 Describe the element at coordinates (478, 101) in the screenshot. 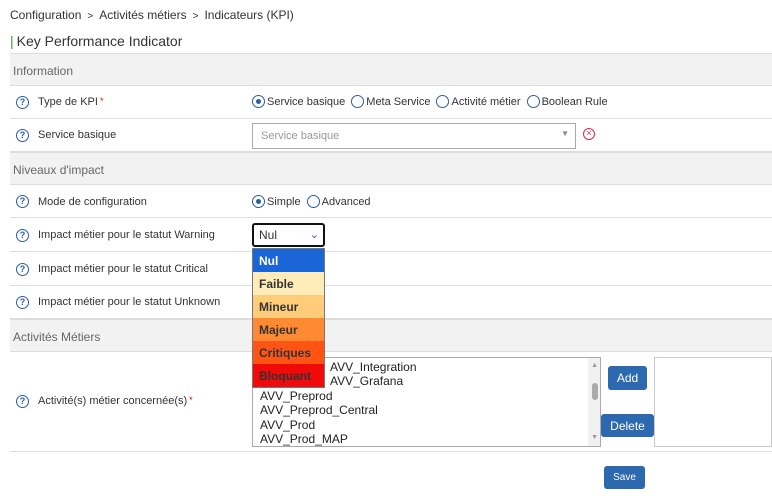

I see `radio-activite-metier: Activité métier` at that location.